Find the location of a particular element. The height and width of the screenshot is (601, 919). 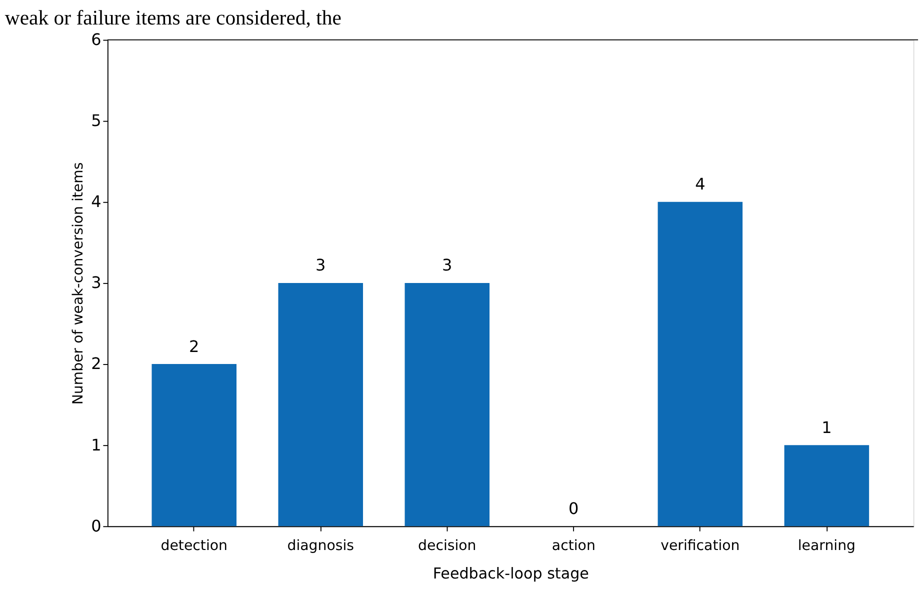

y-tick-label: 2 is located at coordinates (96, 364).